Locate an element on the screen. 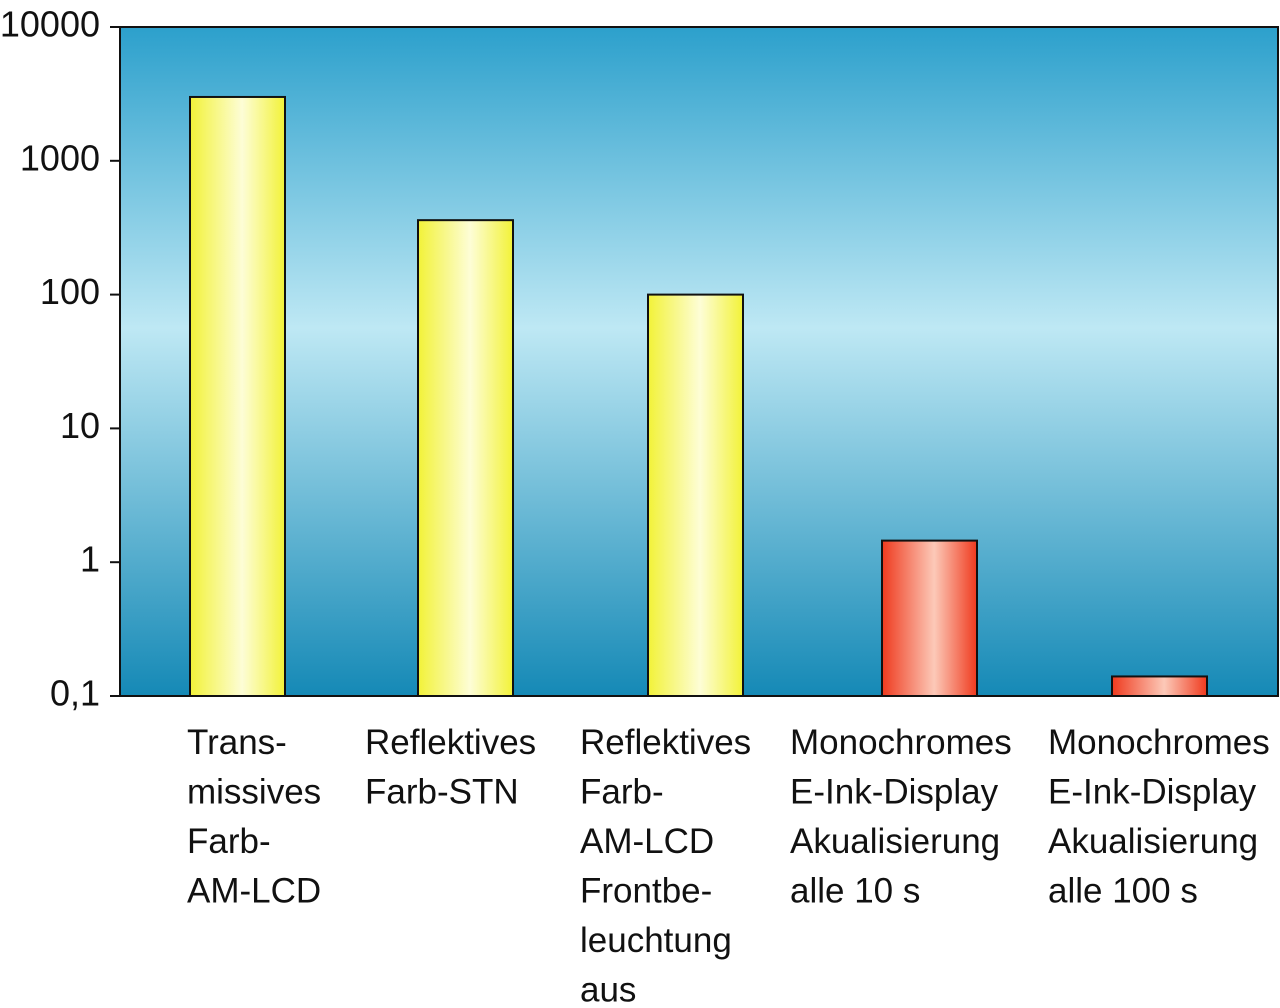 The width and height of the screenshot is (1280, 1008). x-category-label-line: Trans- is located at coordinates (237, 742).